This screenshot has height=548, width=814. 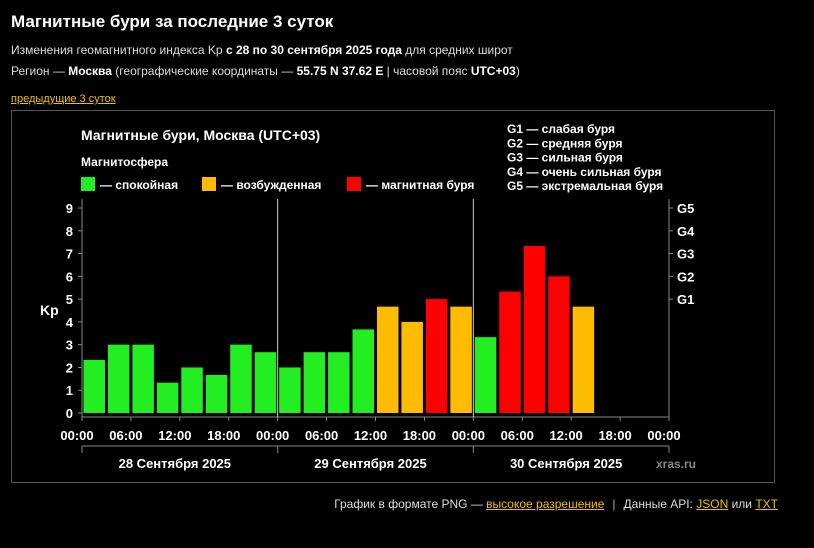 What do you see at coordinates (427, 71) in the screenshot?
I see `region-tz-prefix: | часовой пояс` at bounding box center [427, 71].